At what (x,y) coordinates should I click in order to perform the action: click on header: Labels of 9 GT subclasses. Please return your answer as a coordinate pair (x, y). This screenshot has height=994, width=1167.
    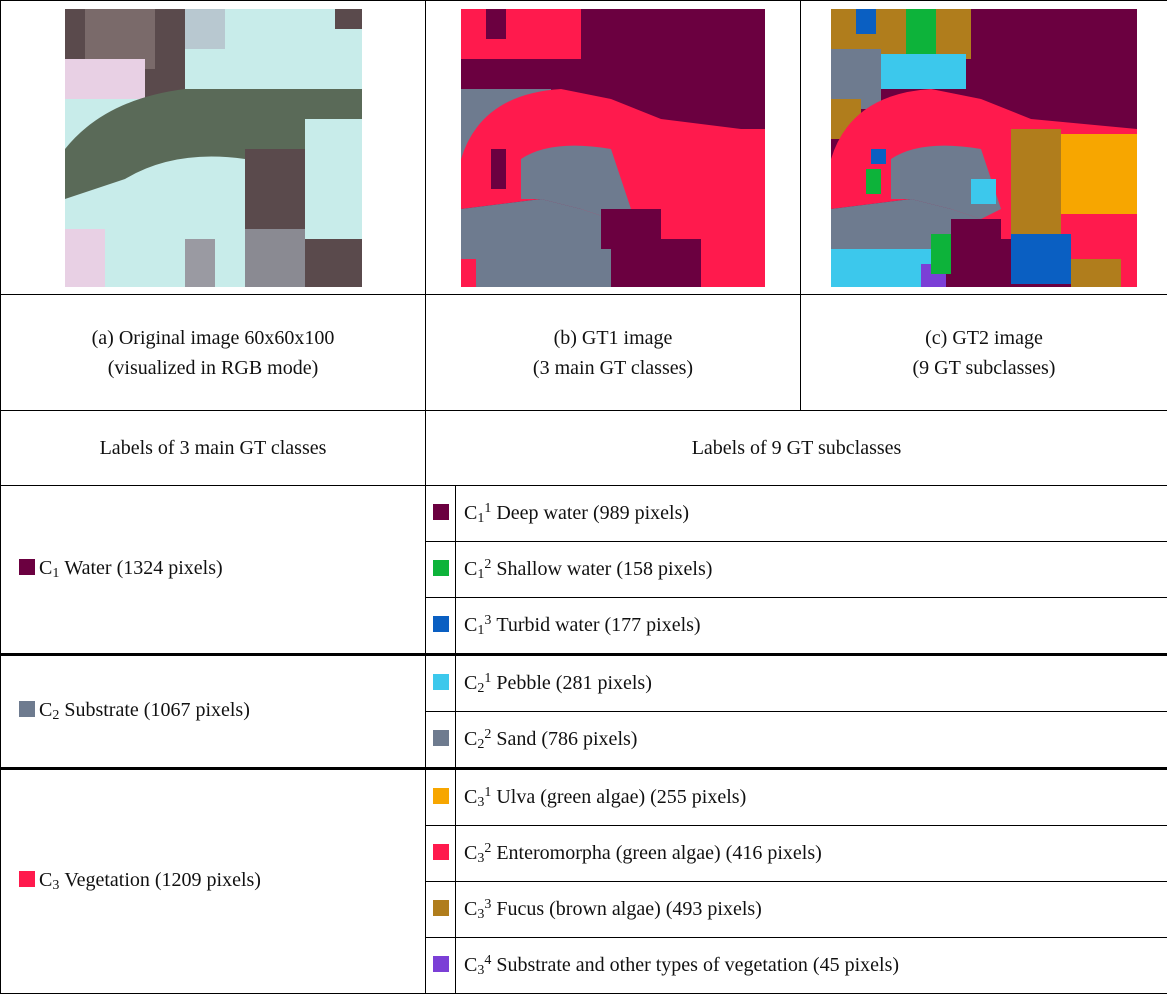
    Looking at the image, I should click on (796, 448).